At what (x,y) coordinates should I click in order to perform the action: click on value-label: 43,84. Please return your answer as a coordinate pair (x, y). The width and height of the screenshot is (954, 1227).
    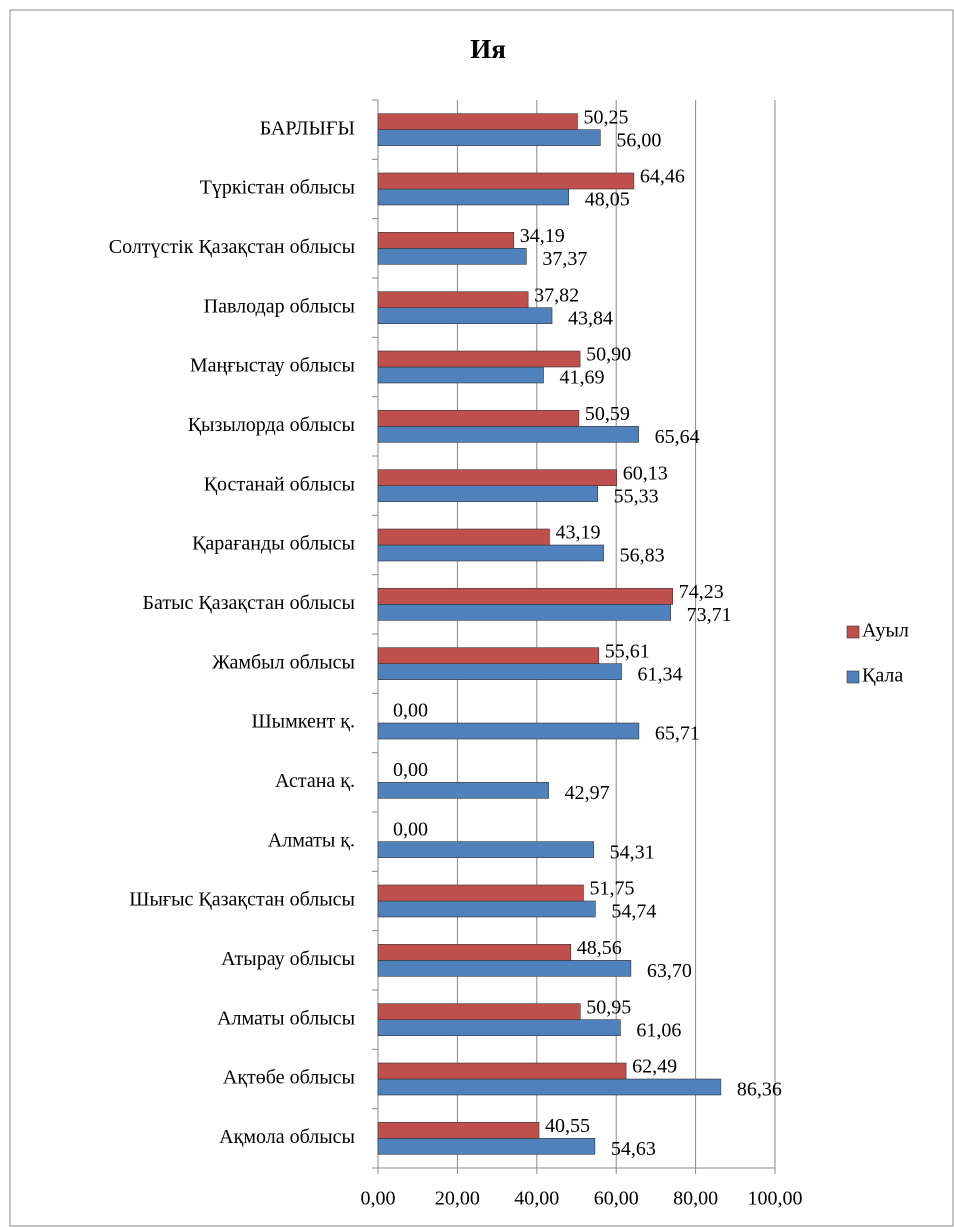
    Looking at the image, I should click on (590, 318).